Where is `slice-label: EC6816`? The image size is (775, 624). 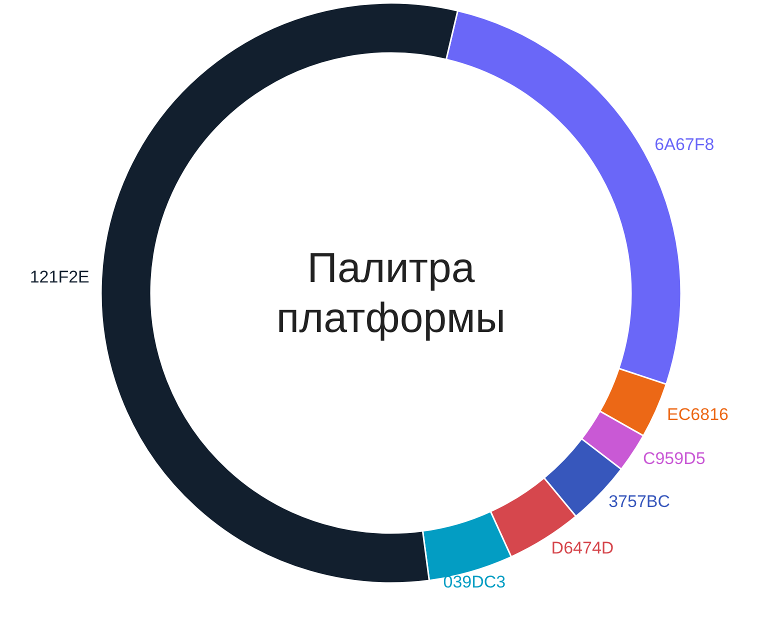
slice-label: EC6816 is located at coordinates (697, 414).